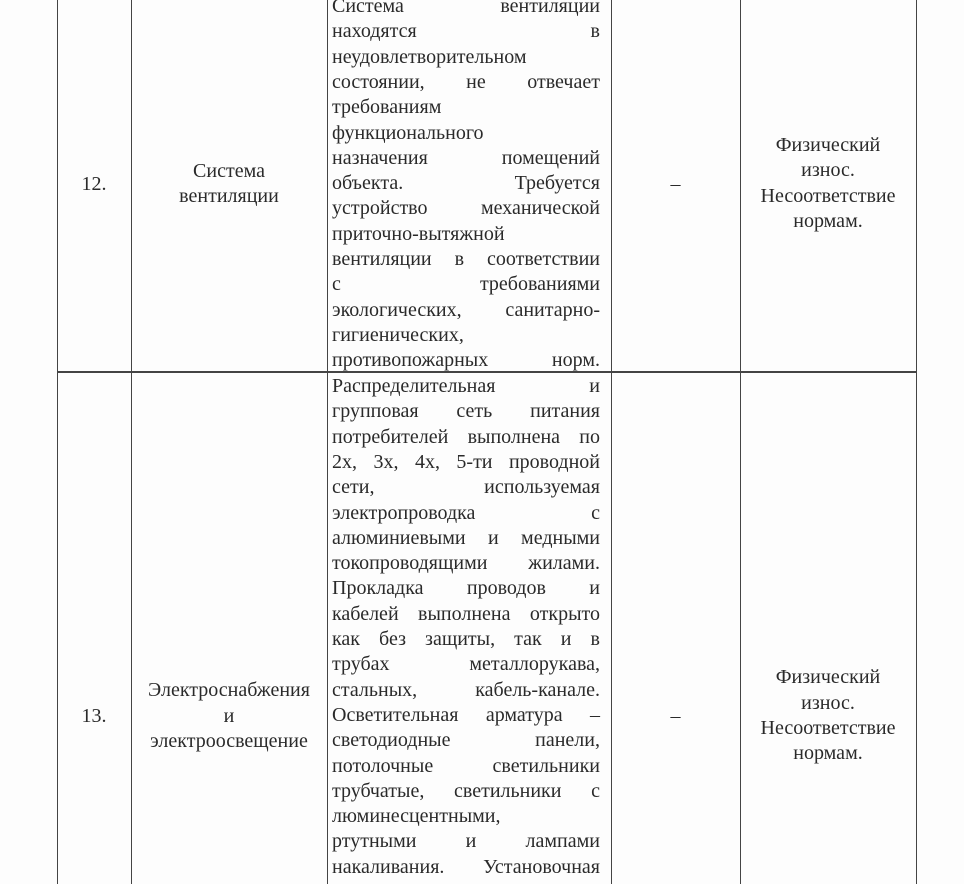 This screenshot has width=964, height=884. What do you see at coordinates (466, 157) in the screenshot?
I see `description-line: назначения помещений` at bounding box center [466, 157].